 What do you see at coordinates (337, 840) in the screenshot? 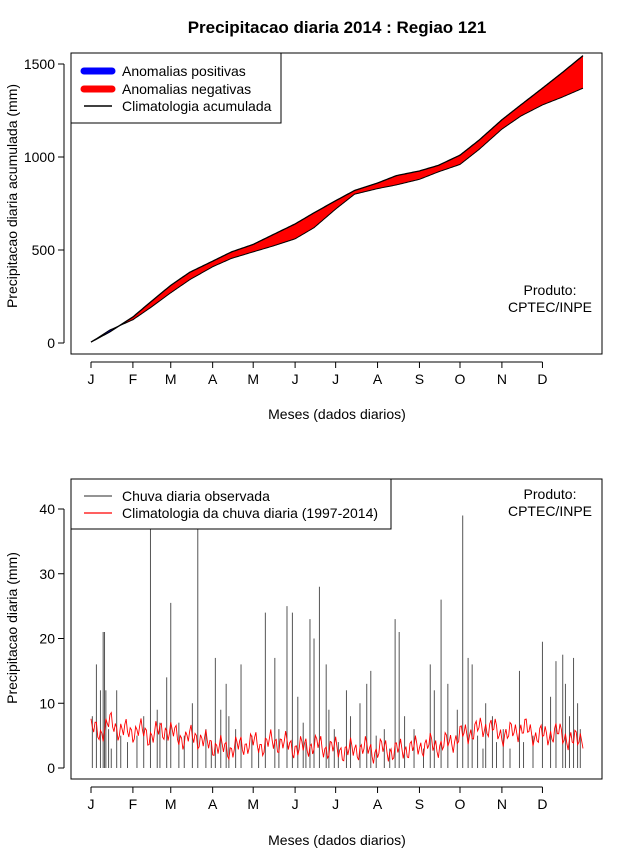
I see `chart2-x-label: Meses (dados diarios)` at bounding box center [337, 840].